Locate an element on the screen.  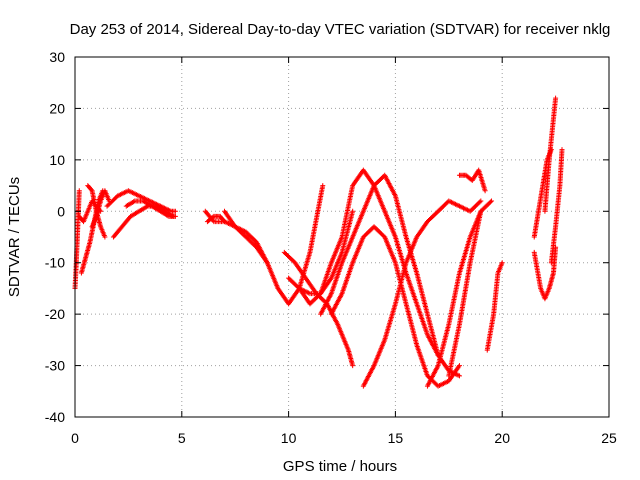
y-tick-label: 30 is located at coordinates (57, 57).